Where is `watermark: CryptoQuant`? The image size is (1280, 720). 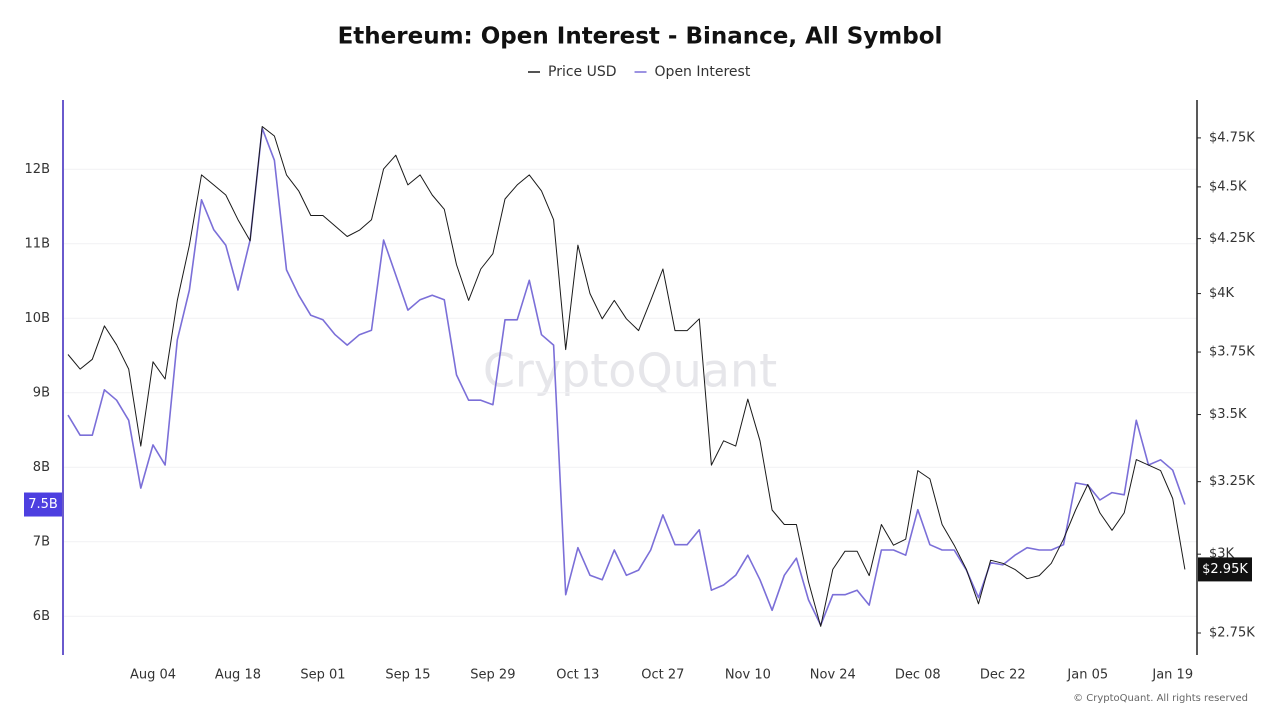 watermark: CryptoQuant is located at coordinates (630, 371).